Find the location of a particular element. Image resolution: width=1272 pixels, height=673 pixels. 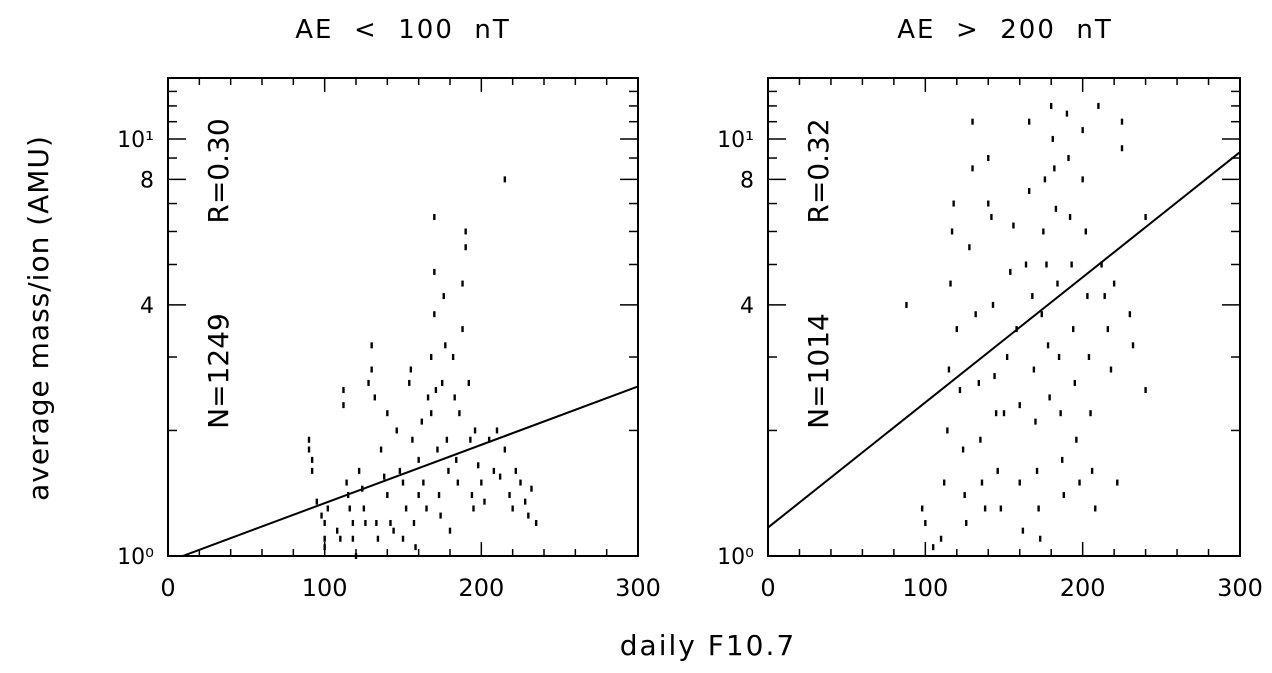

x-tick-label: 100 is located at coordinates (925, 588).